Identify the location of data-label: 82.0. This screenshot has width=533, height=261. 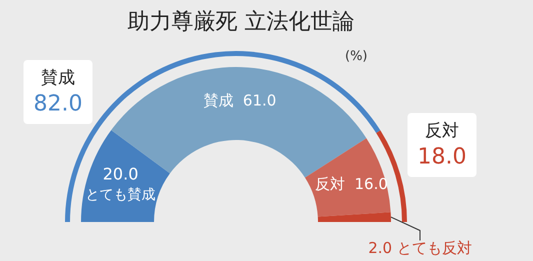
(58, 104).